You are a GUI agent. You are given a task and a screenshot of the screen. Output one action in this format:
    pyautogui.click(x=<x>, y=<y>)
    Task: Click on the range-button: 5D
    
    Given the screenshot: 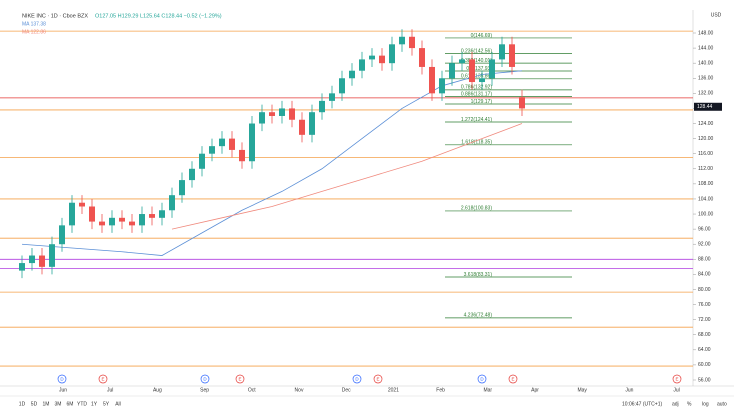 What is the action you would take?
    pyautogui.click(x=34, y=404)
    